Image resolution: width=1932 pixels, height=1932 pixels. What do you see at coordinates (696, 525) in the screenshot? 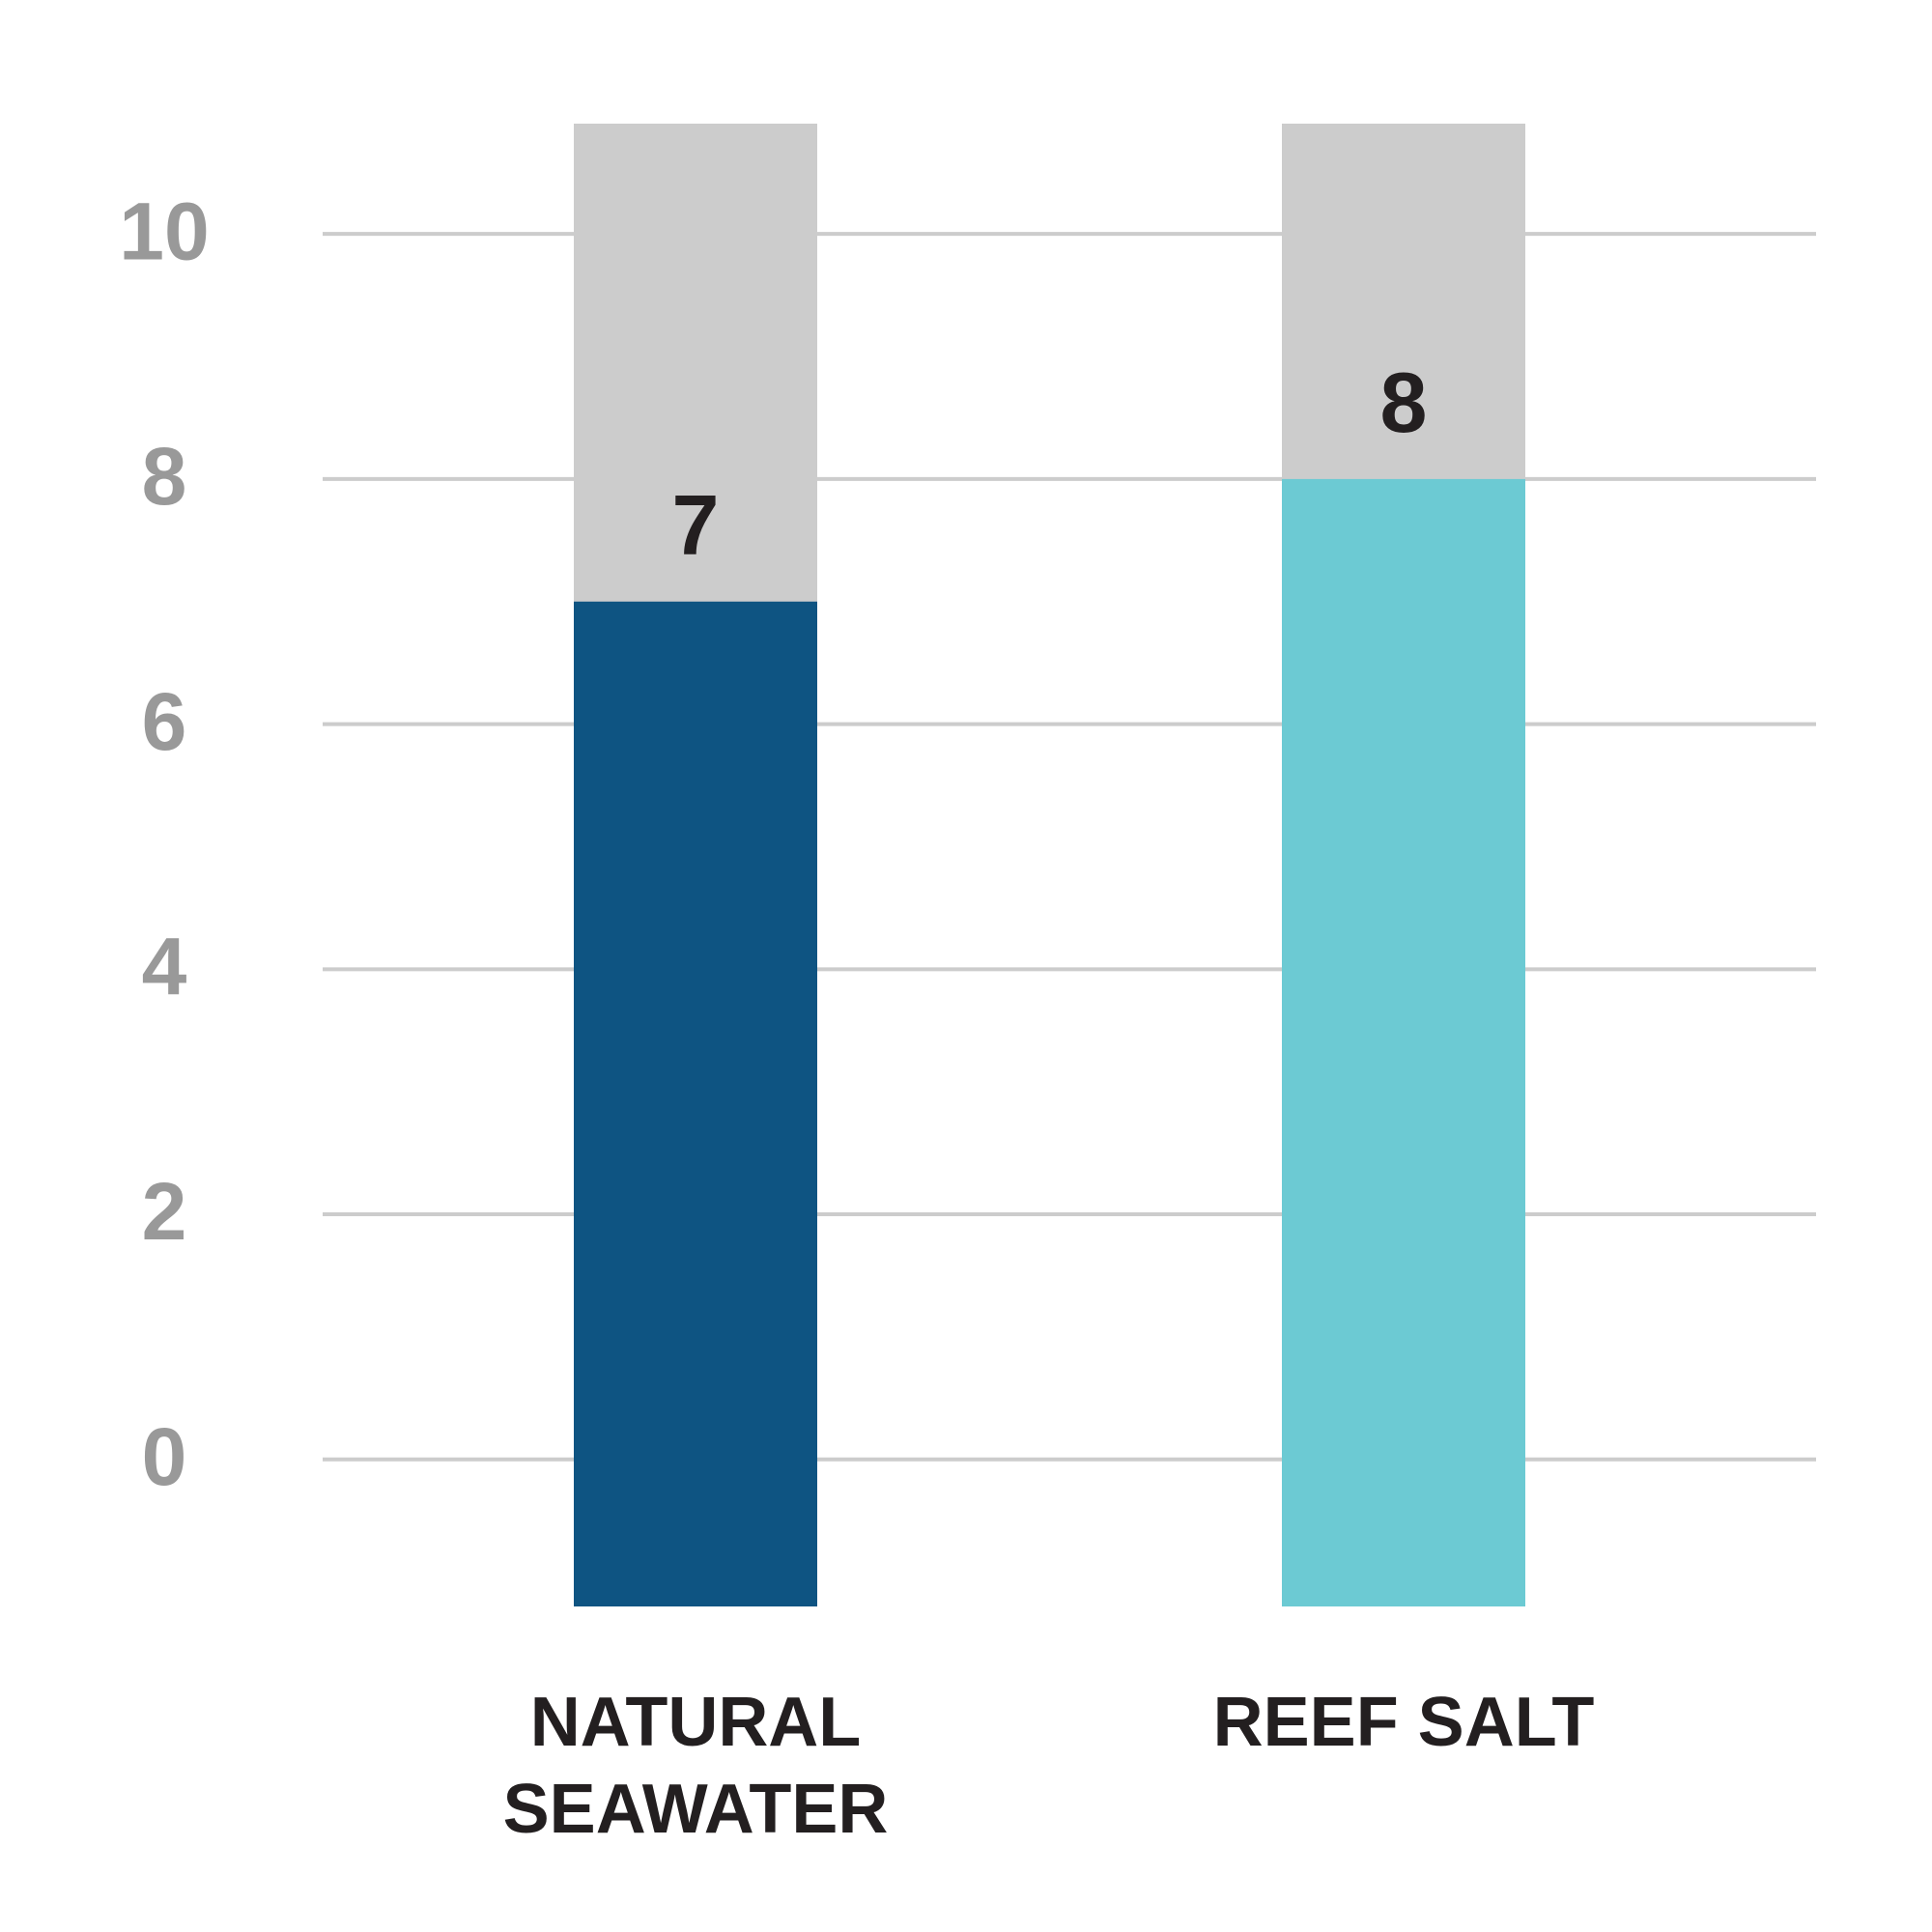
I see `value-label: 7` at bounding box center [696, 525].